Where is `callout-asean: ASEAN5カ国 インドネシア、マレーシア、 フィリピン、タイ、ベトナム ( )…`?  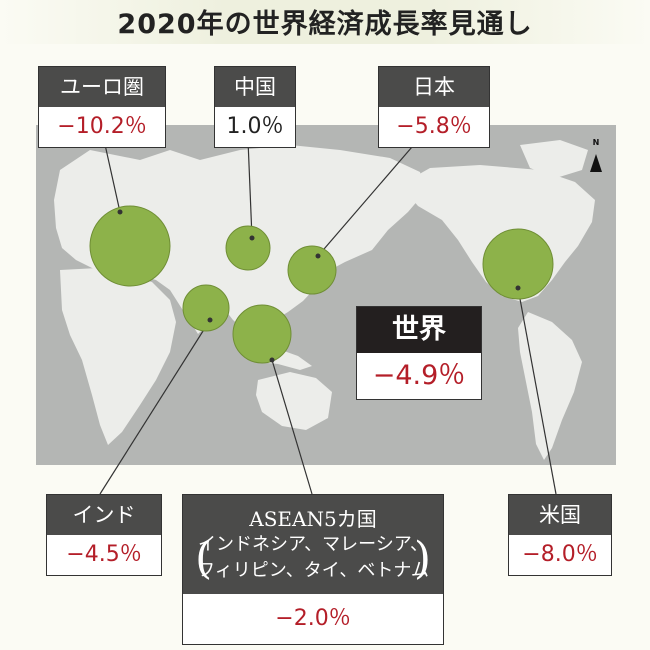
callout-asean: ASEAN5カ国 インドネシア、マレーシア、 フィリピン、タイ、ベトナム ( )… is located at coordinates (313, 569).